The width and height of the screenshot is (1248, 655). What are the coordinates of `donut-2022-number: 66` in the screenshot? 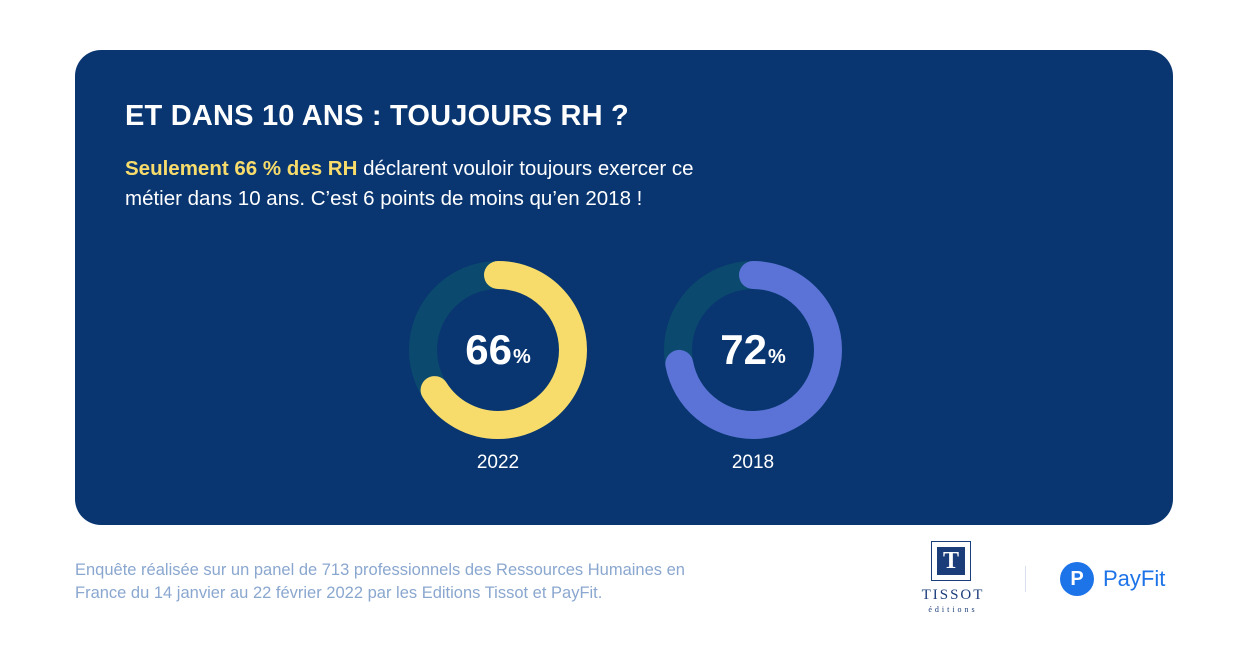 It's located at (488, 349).